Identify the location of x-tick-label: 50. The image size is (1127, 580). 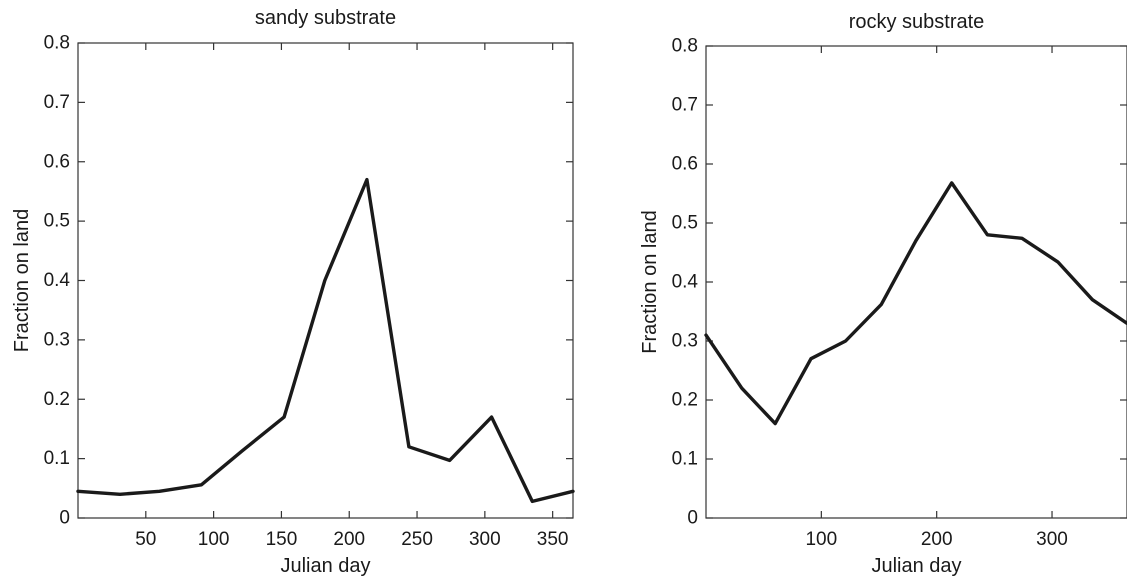
(145, 539).